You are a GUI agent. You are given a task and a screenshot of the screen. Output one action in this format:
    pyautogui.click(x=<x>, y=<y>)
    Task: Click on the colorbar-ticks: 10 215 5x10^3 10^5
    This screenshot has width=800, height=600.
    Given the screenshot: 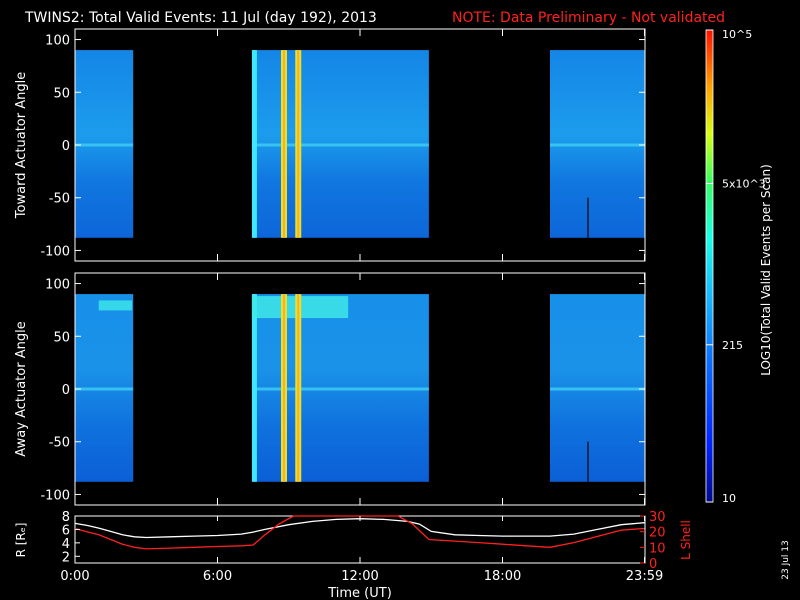 What is the action you would take?
    pyautogui.click(x=736, y=266)
    